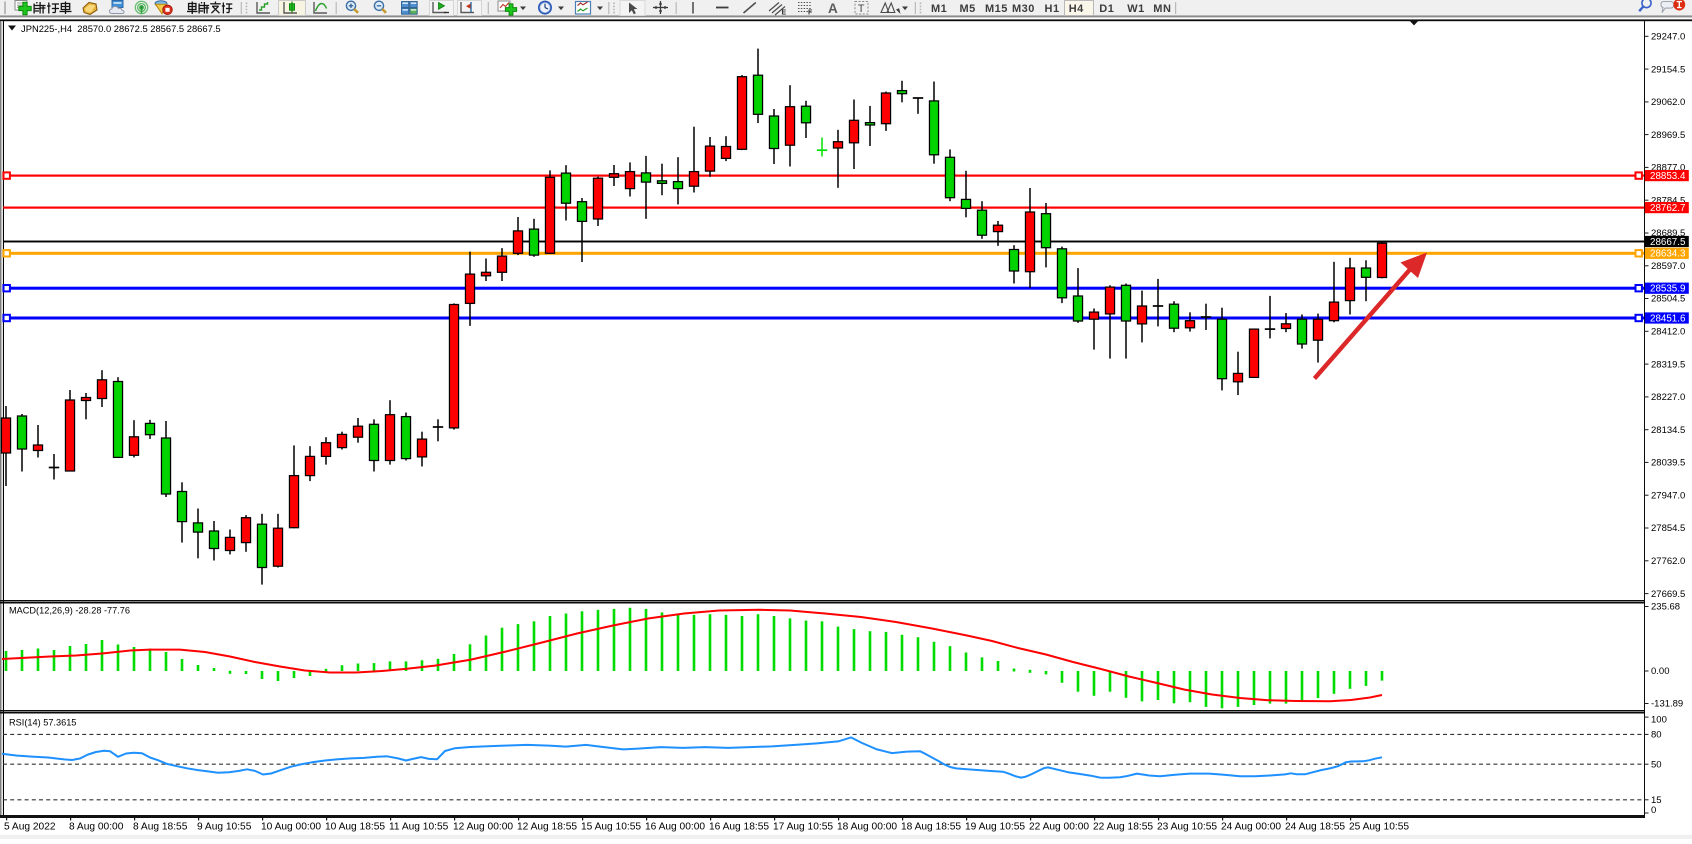 Image resolution: width=1692 pixels, height=844 pixels. Describe the element at coordinates (1059, 827) in the screenshot. I see `svg-text: 22 Aug 00:00` at that location.